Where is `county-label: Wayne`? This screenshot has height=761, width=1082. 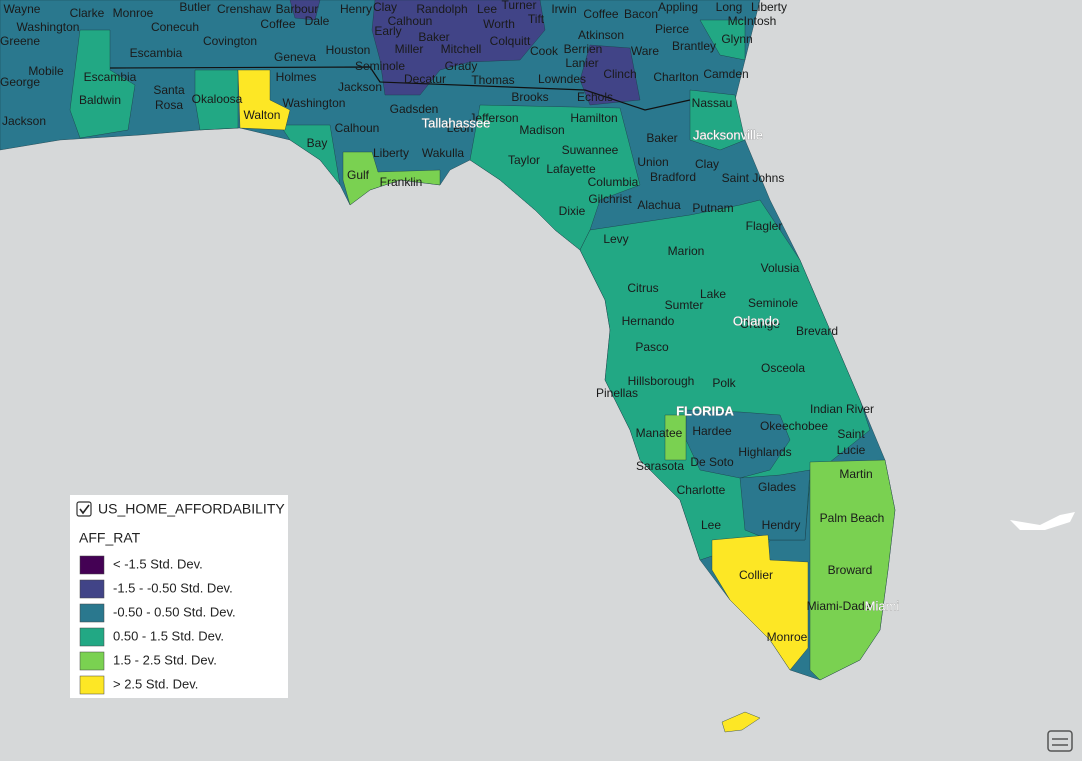 county-label: Wayne is located at coordinates (22, 9).